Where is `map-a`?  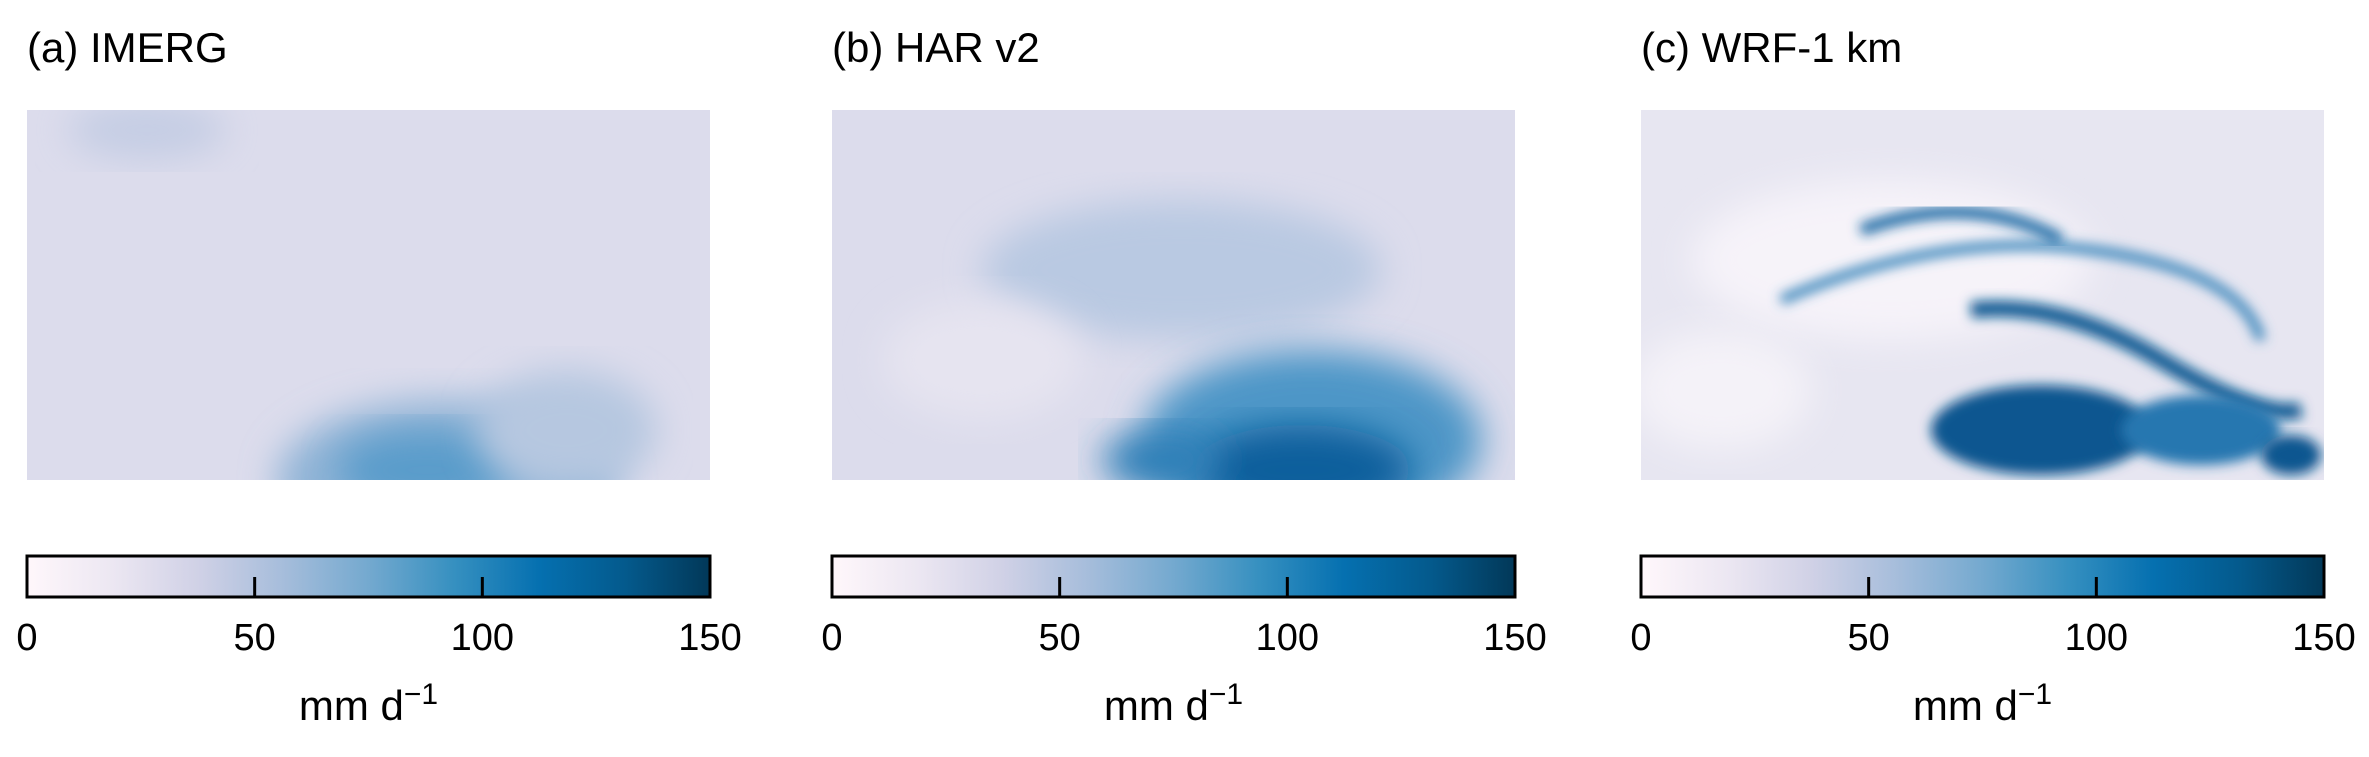 map-a is located at coordinates (368, 295).